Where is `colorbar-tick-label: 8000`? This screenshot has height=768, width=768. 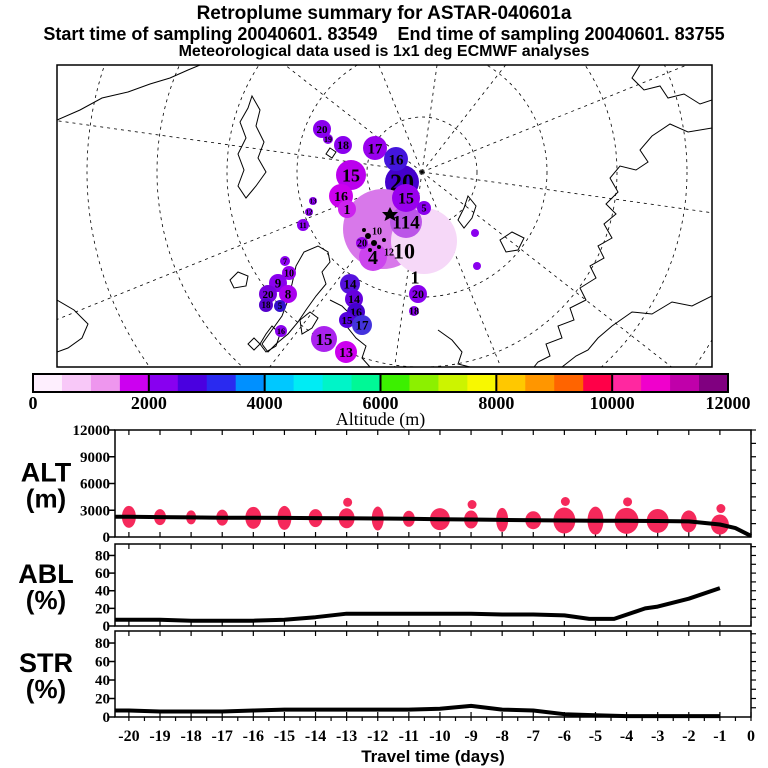
colorbar-tick-label: 8000 is located at coordinates (496, 403).